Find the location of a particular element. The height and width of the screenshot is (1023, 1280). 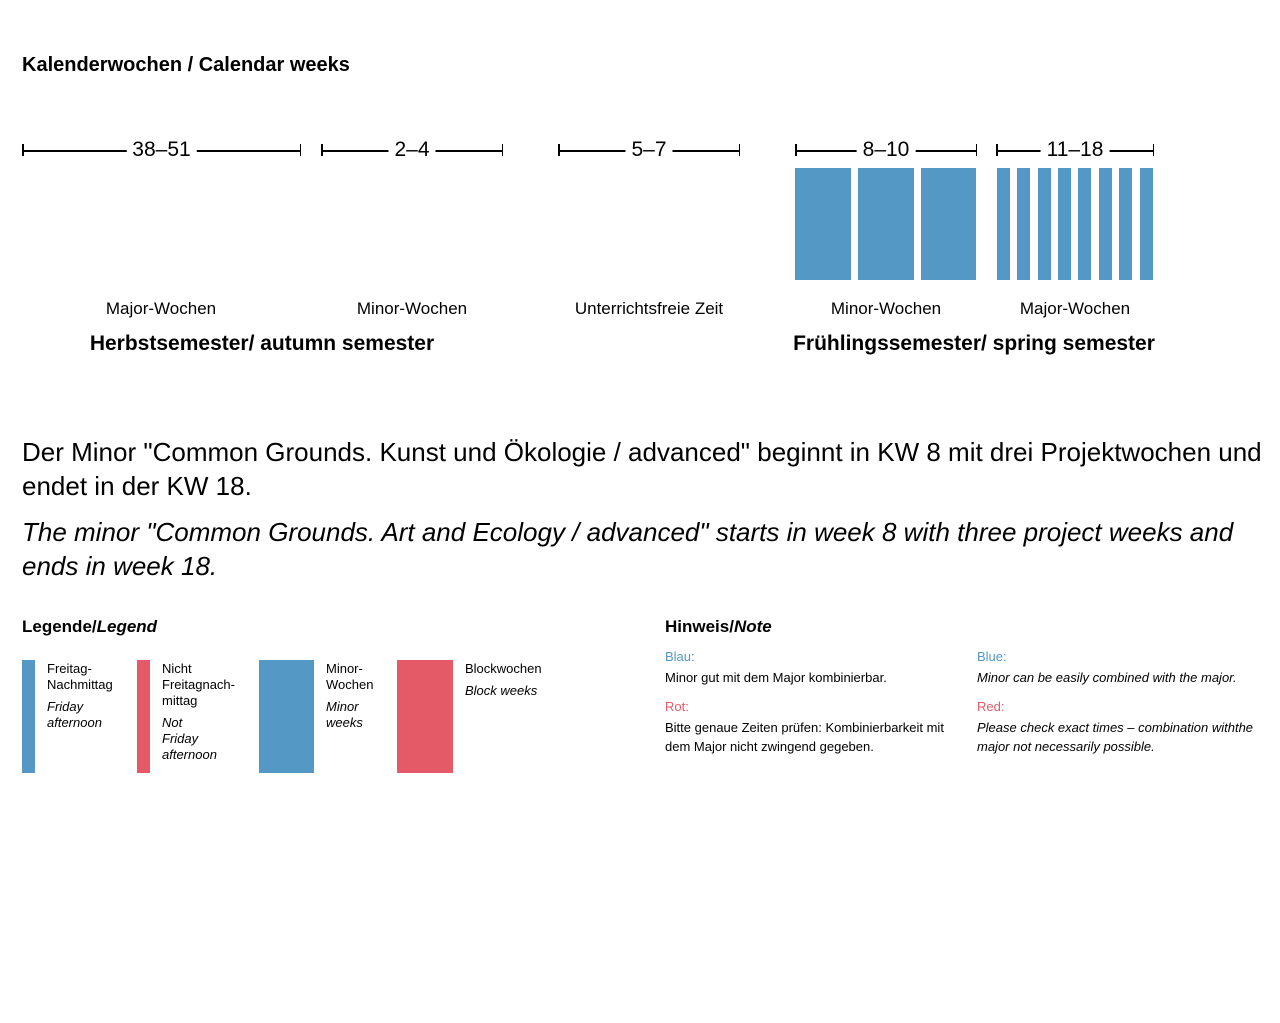

note-blue-text-de: Minor gut mit dem Major kombinierbar. is located at coordinates (776, 677).